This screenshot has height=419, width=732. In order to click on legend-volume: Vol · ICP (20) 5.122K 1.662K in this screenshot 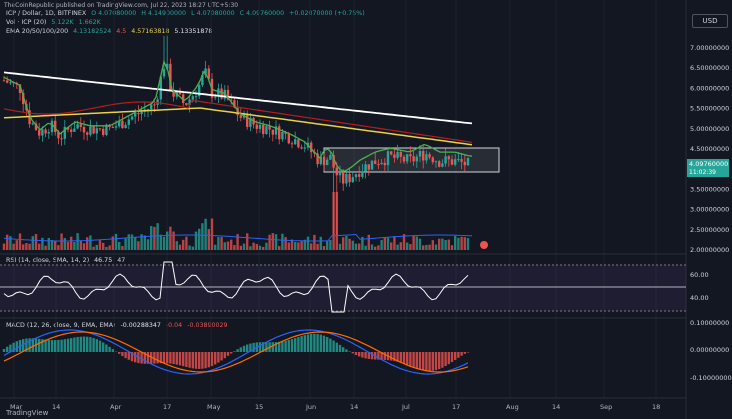, I will do `click(55, 22)`.